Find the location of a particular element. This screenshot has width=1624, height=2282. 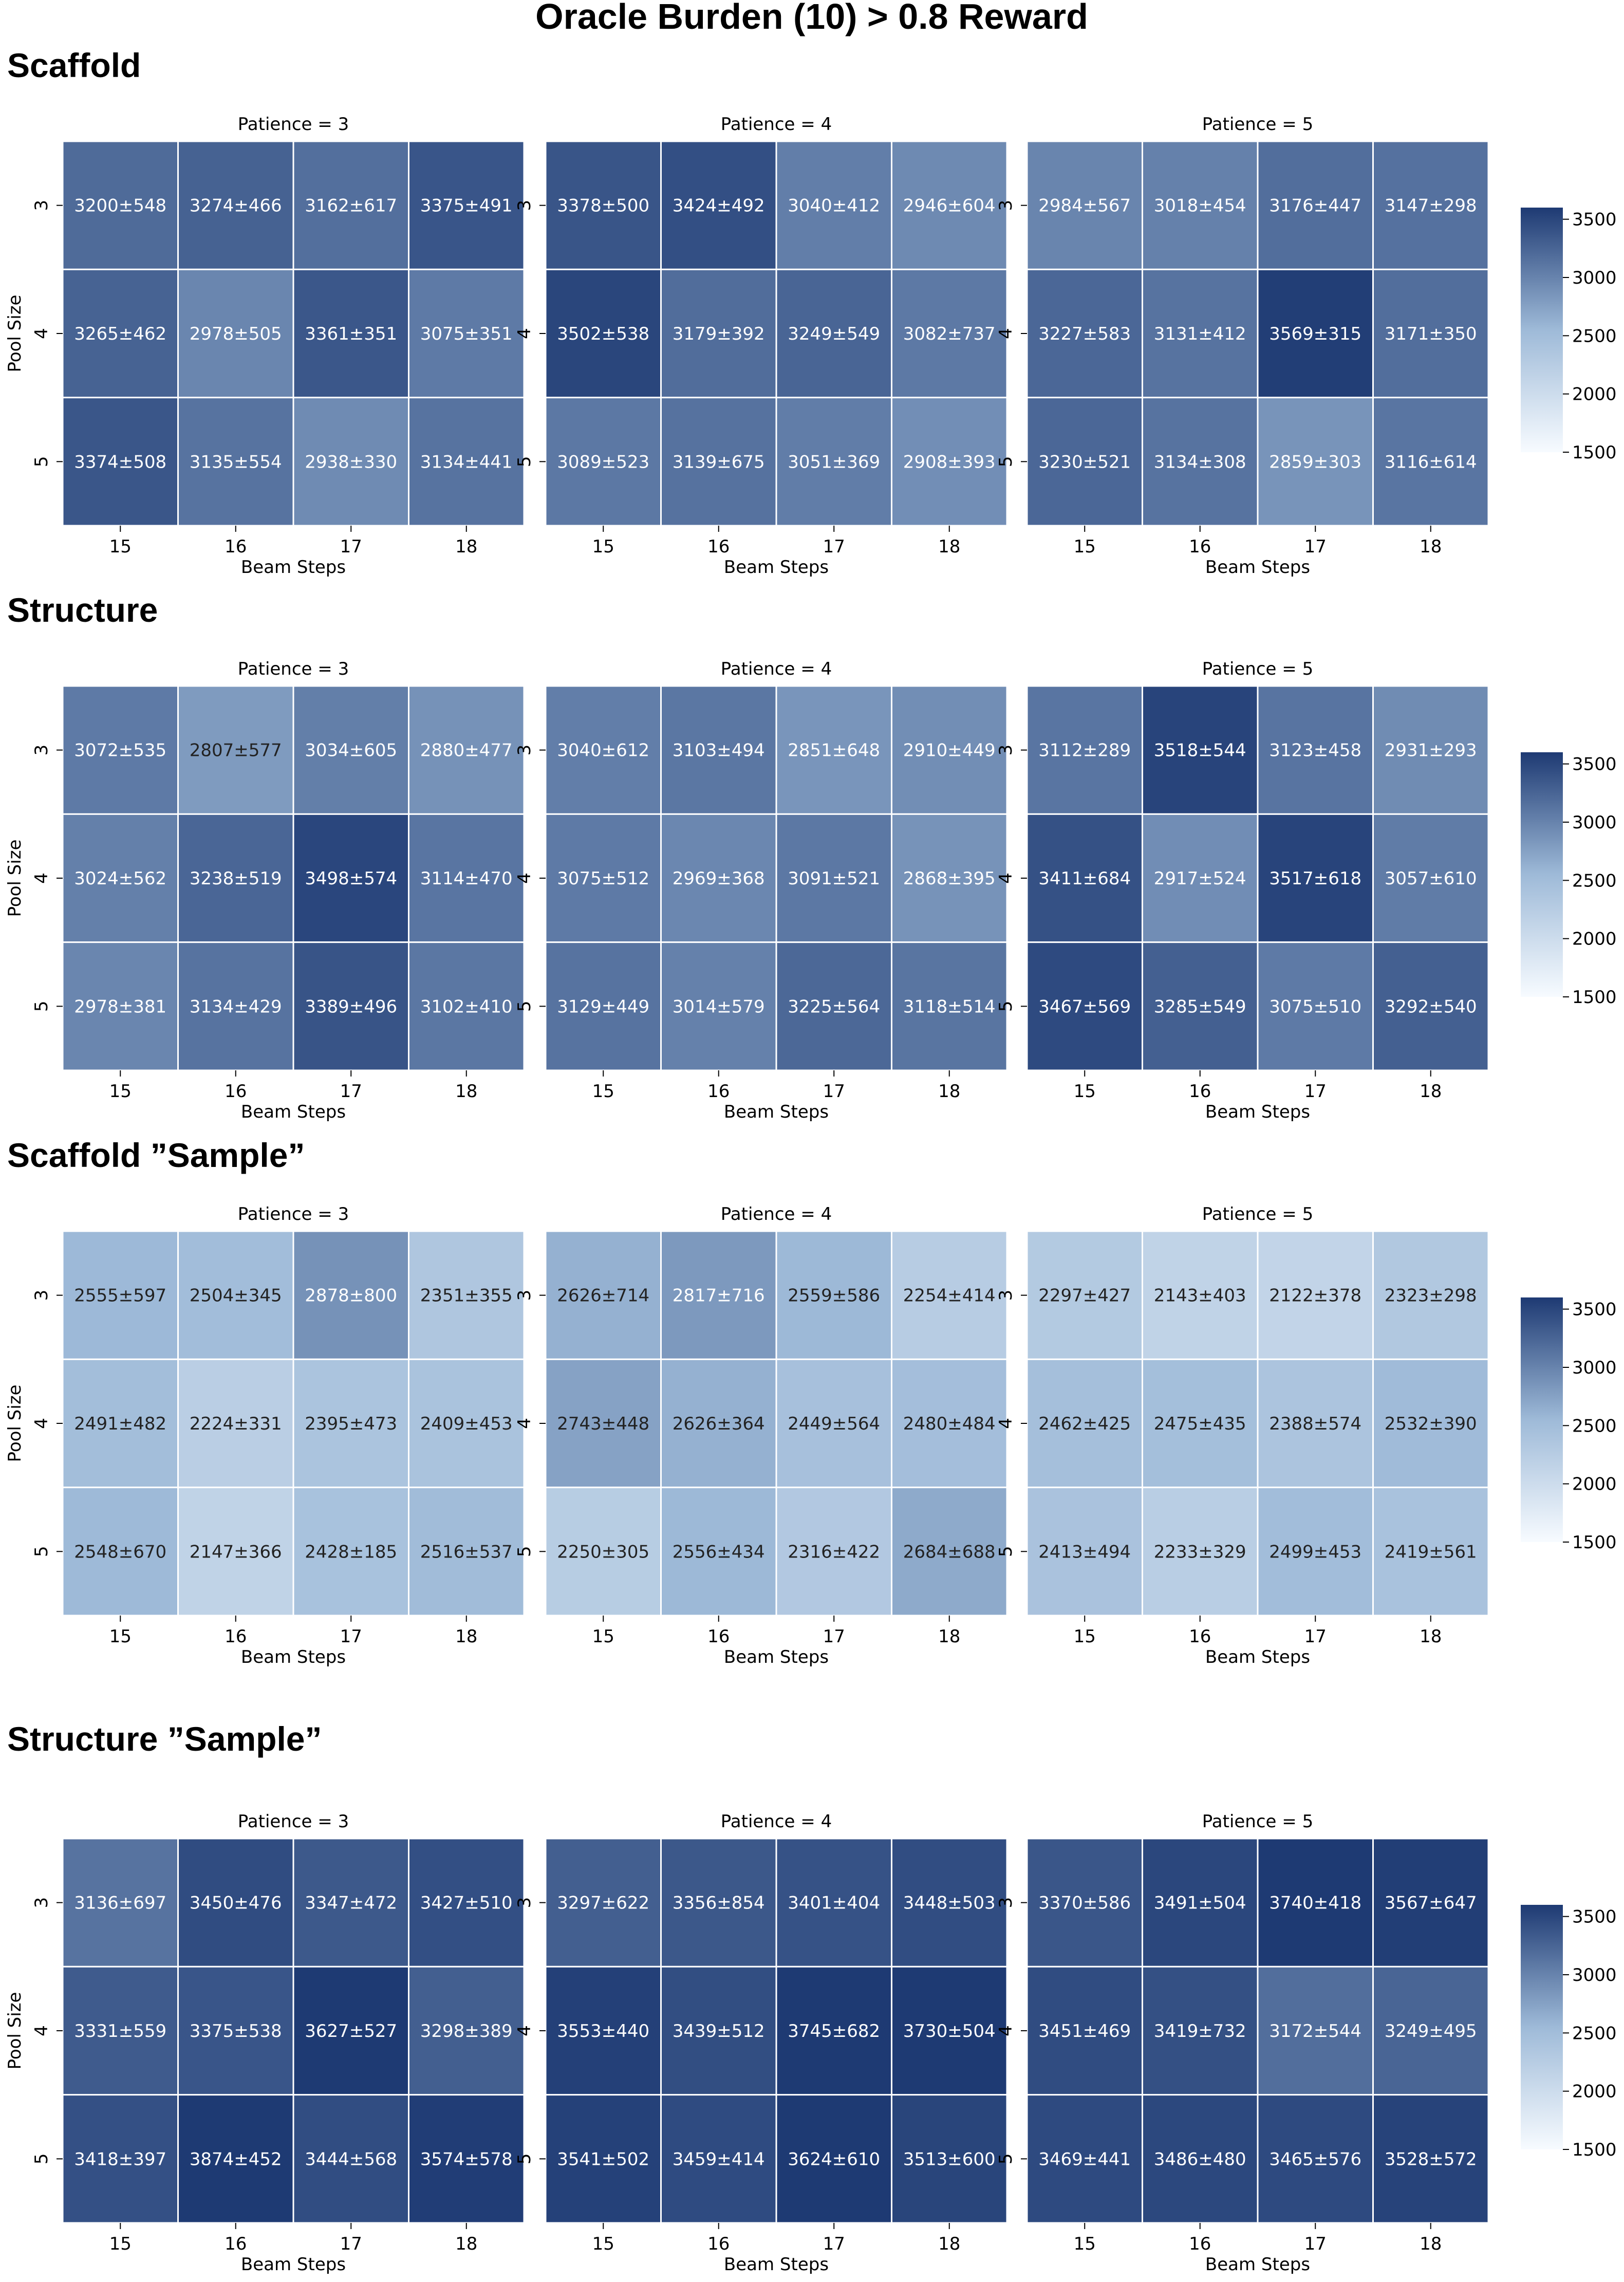

panel-title: Patience = 4 is located at coordinates (777, 1214).